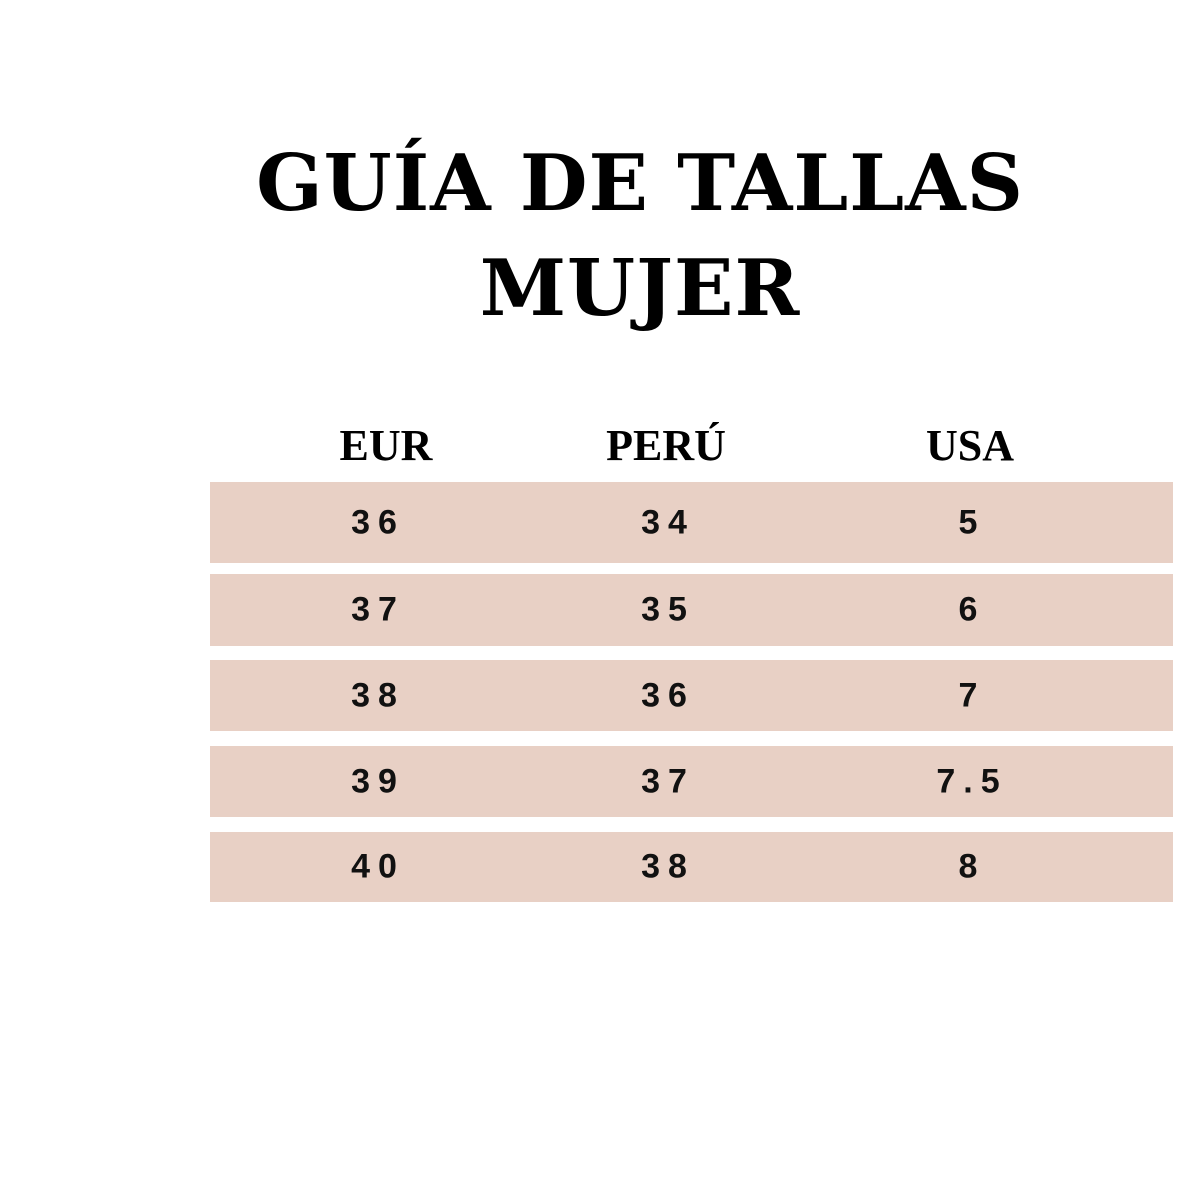 This screenshot has height=1200, width=1200. Describe the element at coordinates (668, 609) in the screenshot. I see `cell-peru: 35` at that location.